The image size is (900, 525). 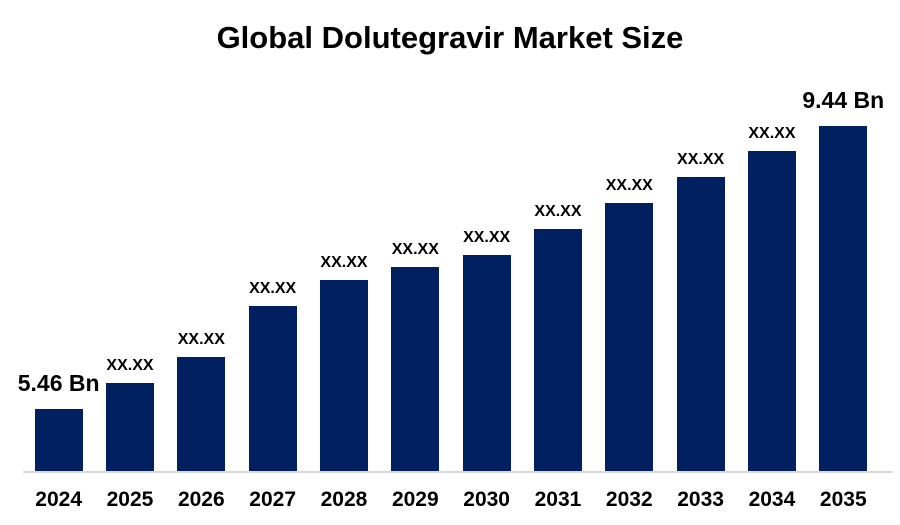 I want to click on bar-column-2035: 9.44 Bn, so click(x=843, y=265).